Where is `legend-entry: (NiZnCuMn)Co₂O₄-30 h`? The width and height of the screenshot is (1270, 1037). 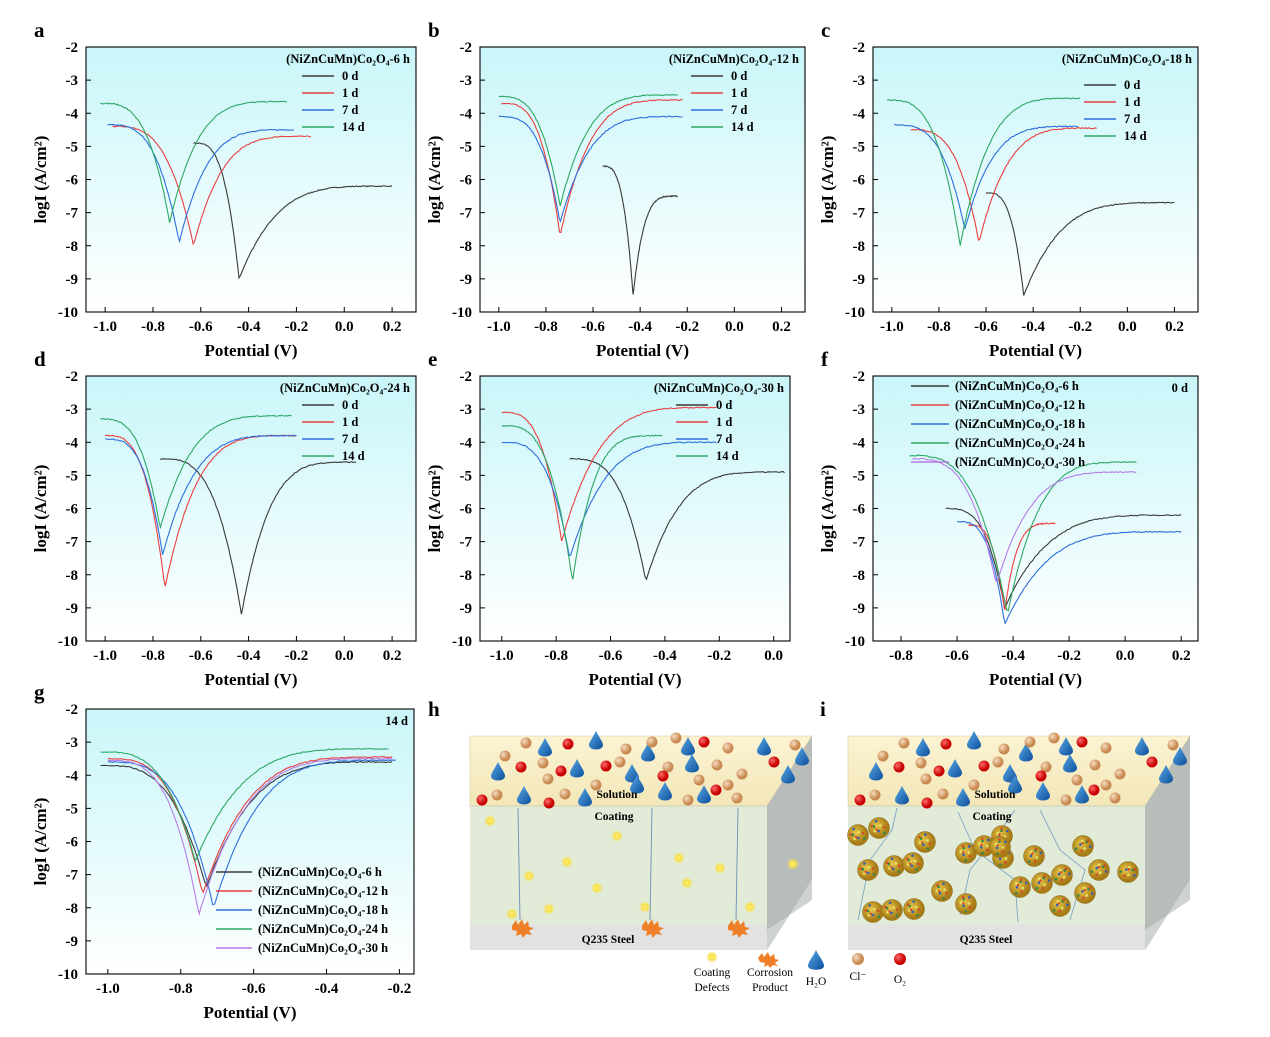
legend-entry: (NiZnCuMn)Co₂O₄-30 h is located at coordinates (1020, 462).